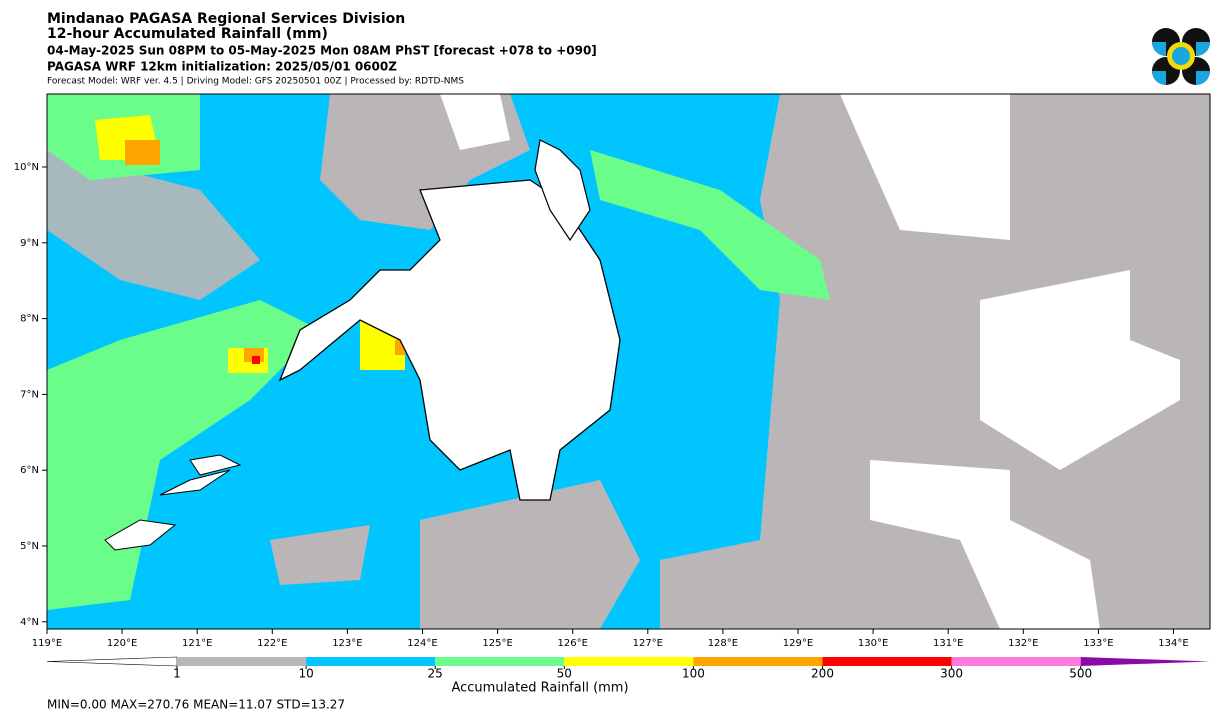 Image resolution: width=1227 pixels, height=727 pixels. I want to click on lon-label: 125°E, so click(497, 643).